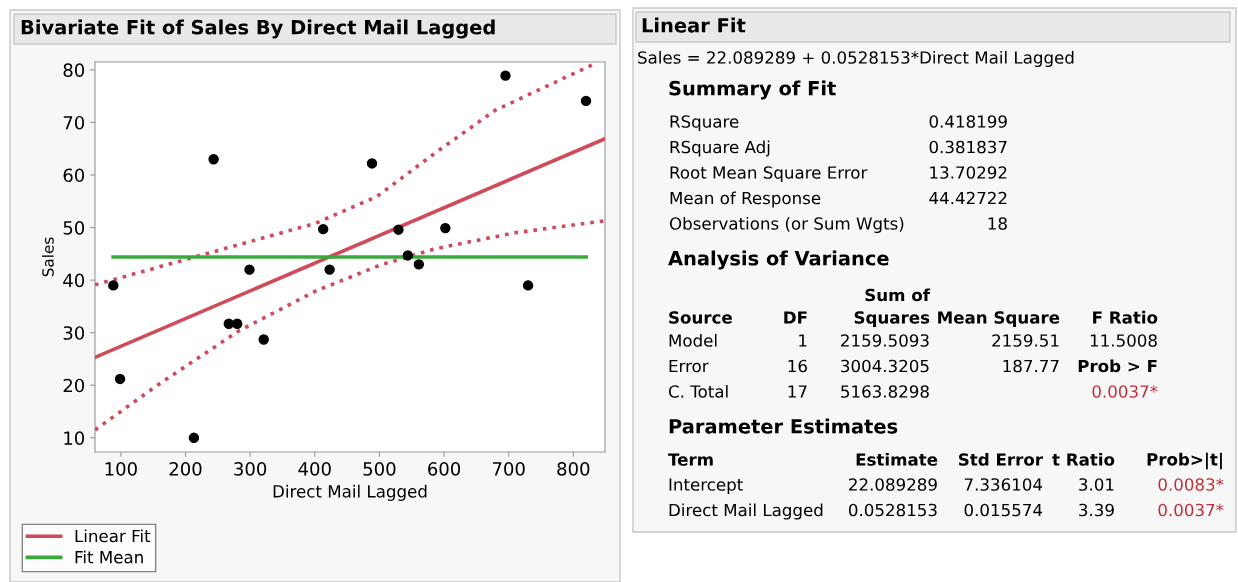 The image size is (1238, 582). Describe the element at coordinates (1117, 366) in the screenshot. I see `text: Prob > F` at that location.